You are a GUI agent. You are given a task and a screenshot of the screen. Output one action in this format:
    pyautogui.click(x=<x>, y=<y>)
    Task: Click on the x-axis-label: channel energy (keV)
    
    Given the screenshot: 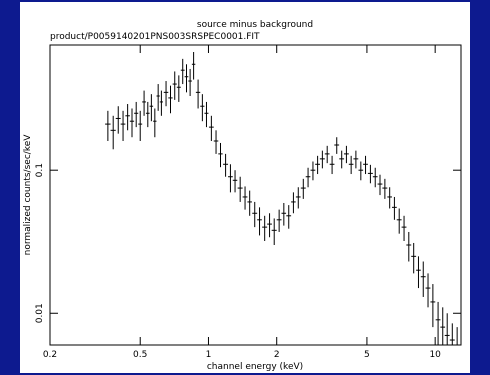 What is the action you would take?
    pyautogui.click(x=255, y=367)
    